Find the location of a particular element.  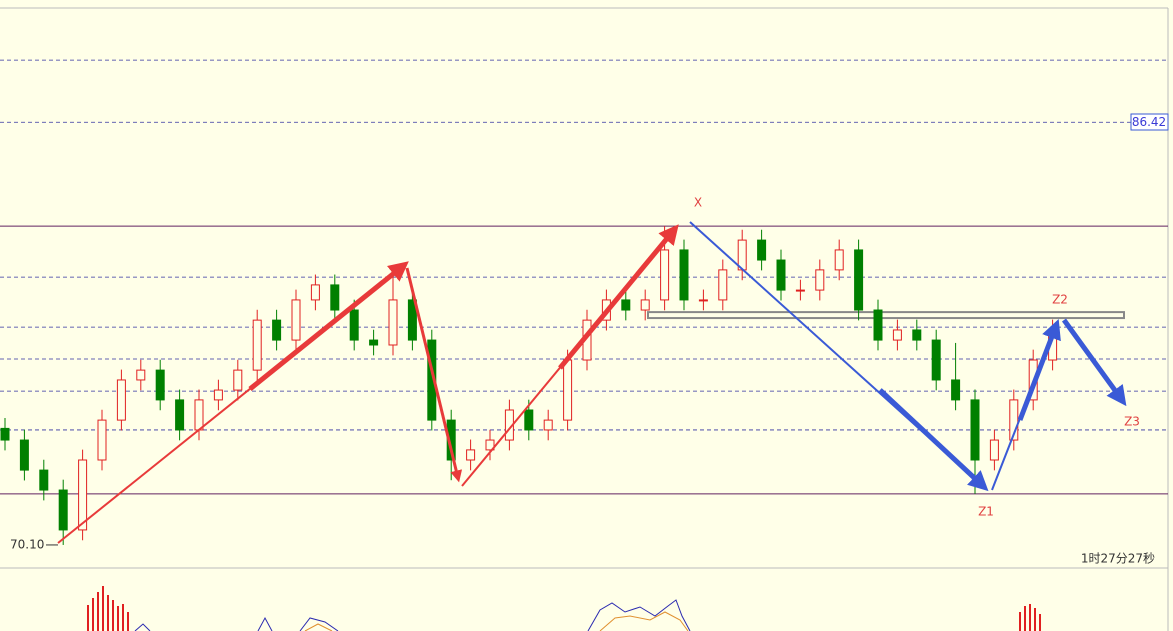

price-label-box is located at coordinates (1149, 122).